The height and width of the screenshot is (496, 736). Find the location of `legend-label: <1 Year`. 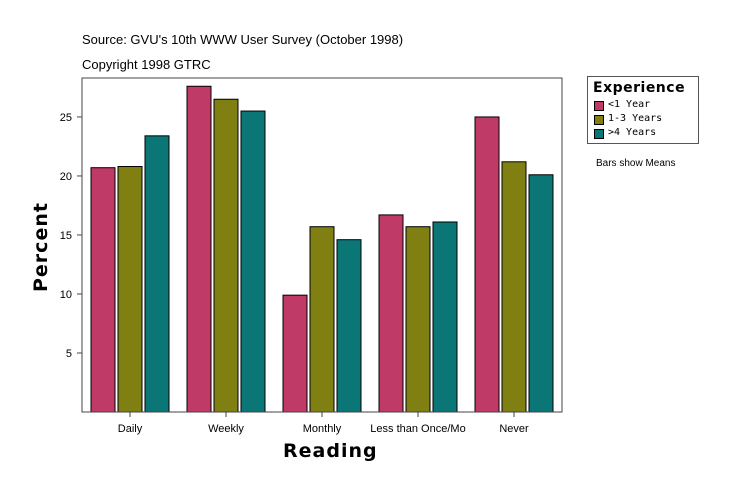

legend-label: <1 Year is located at coordinates (629, 104).